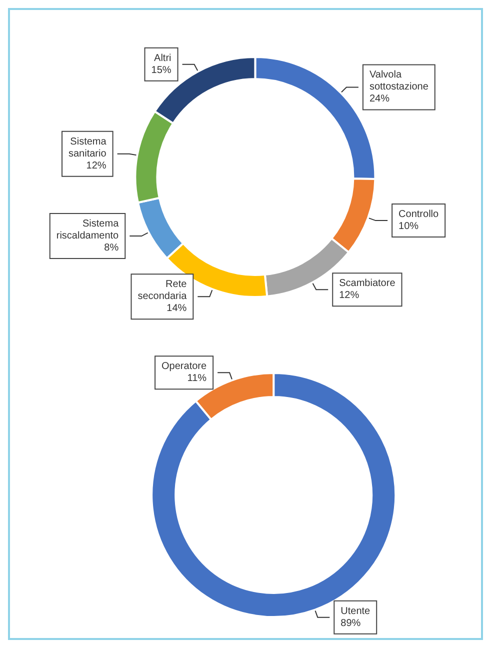 This screenshot has height=648, width=497. Describe the element at coordinates (111, 248) in the screenshot. I see `data-label: 8%` at that location.